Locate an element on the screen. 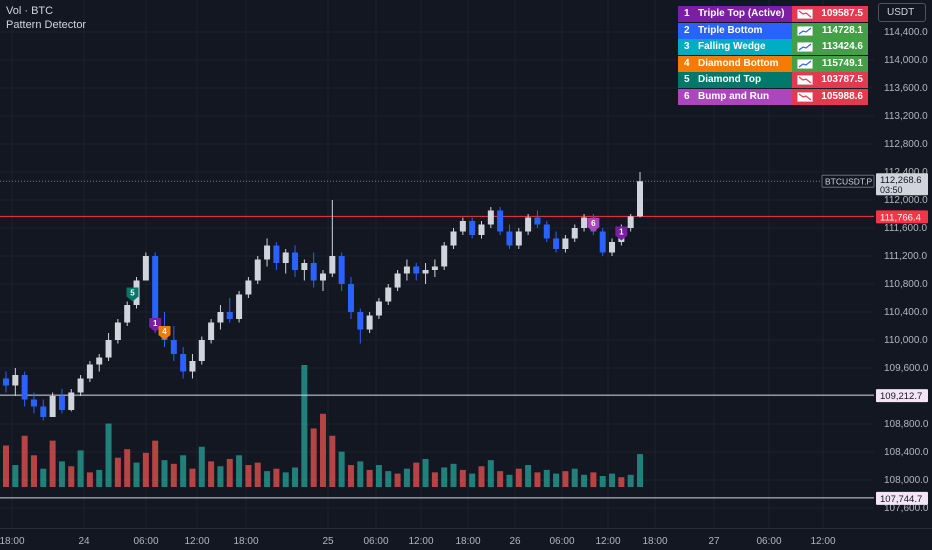 This screenshot has width=932, height=550. pattern-marker-label: 4 is located at coordinates (164, 331).